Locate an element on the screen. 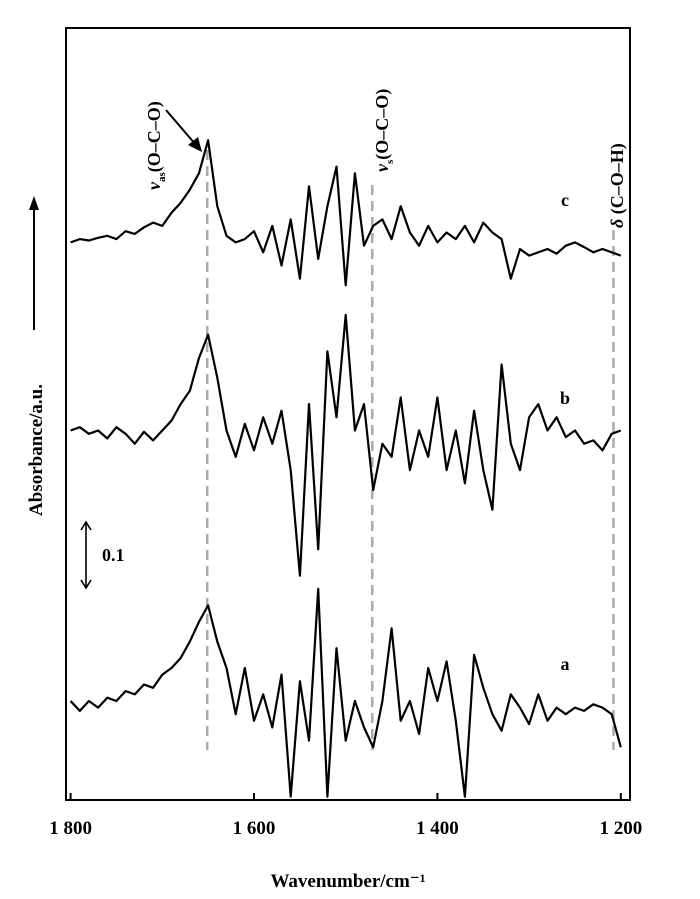  scale-bar-label: 0.1 is located at coordinates (113, 555).